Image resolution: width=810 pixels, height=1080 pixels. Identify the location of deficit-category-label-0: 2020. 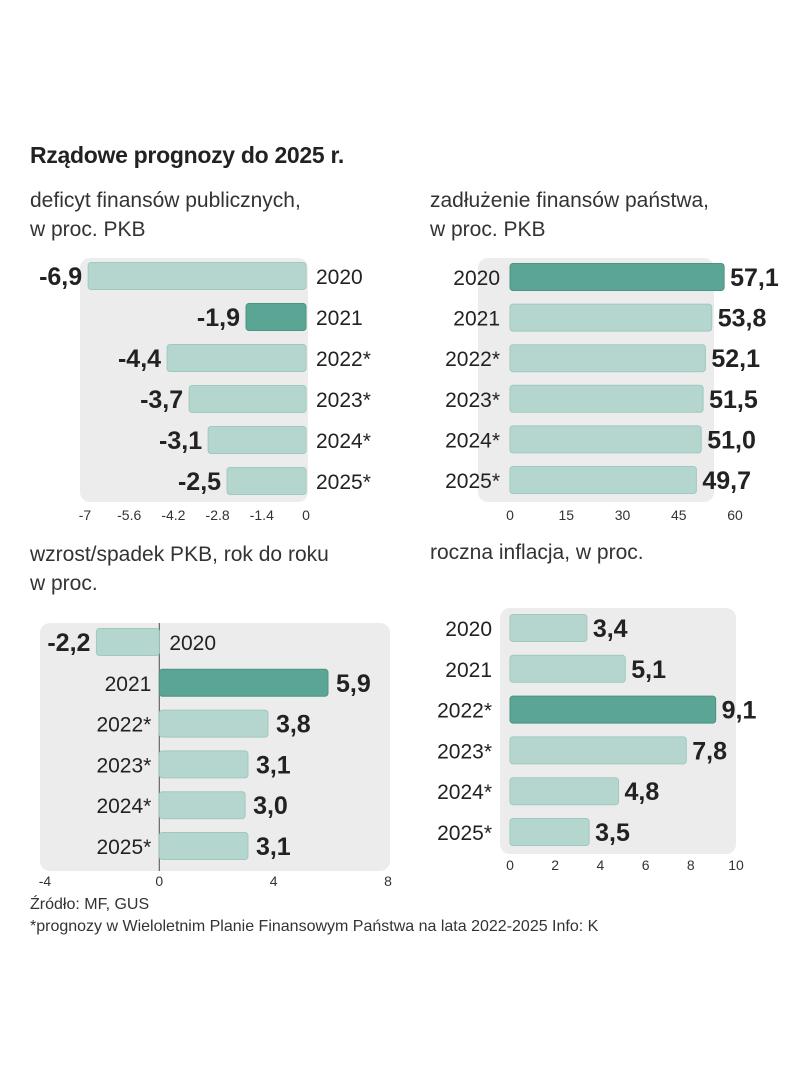
(339, 277).